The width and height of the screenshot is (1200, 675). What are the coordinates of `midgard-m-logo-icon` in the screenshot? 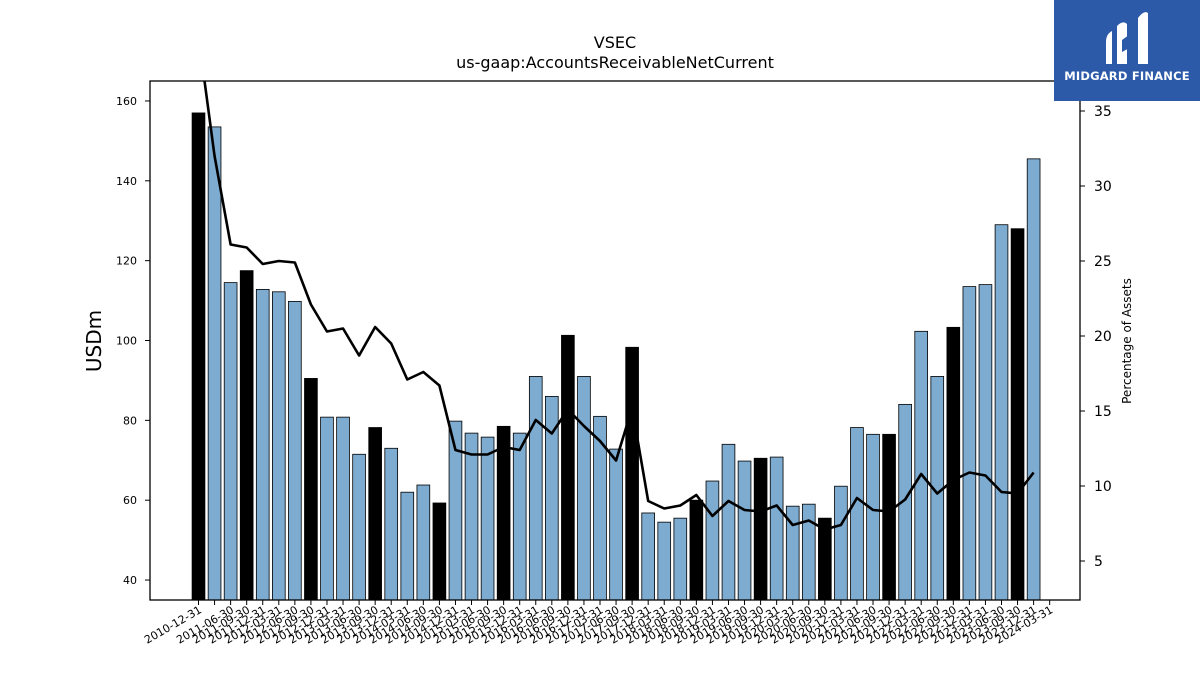 It's located at (1127, 38).